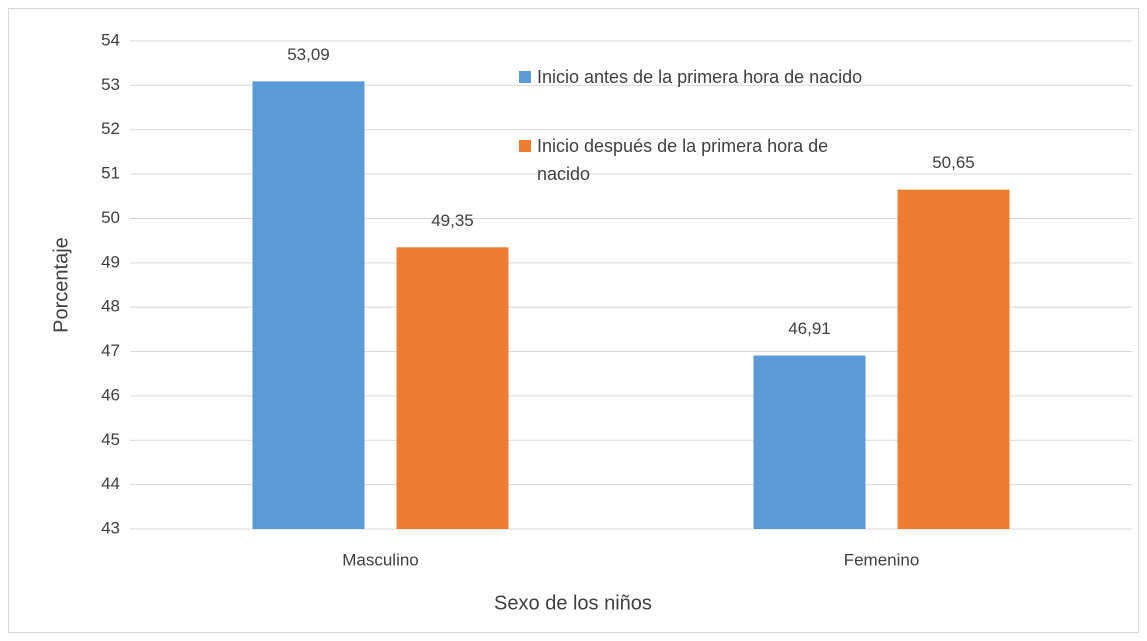 The height and width of the screenshot is (641, 1147). Describe the element at coordinates (110, 306) in the screenshot. I see `y-tick-label: 48` at that location.